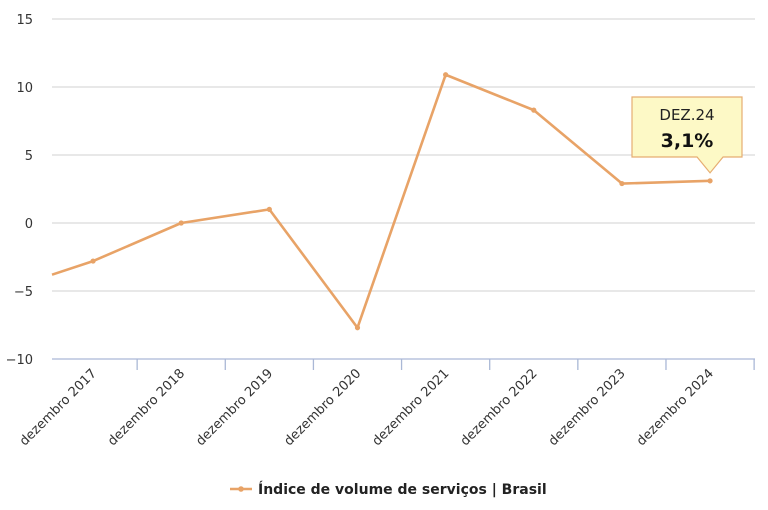 Image resolution: width=768 pixels, height=510 pixels. What do you see at coordinates (241, 489) in the screenshot?
I see `legend-marker-icon` at bounding box center [241, 489].